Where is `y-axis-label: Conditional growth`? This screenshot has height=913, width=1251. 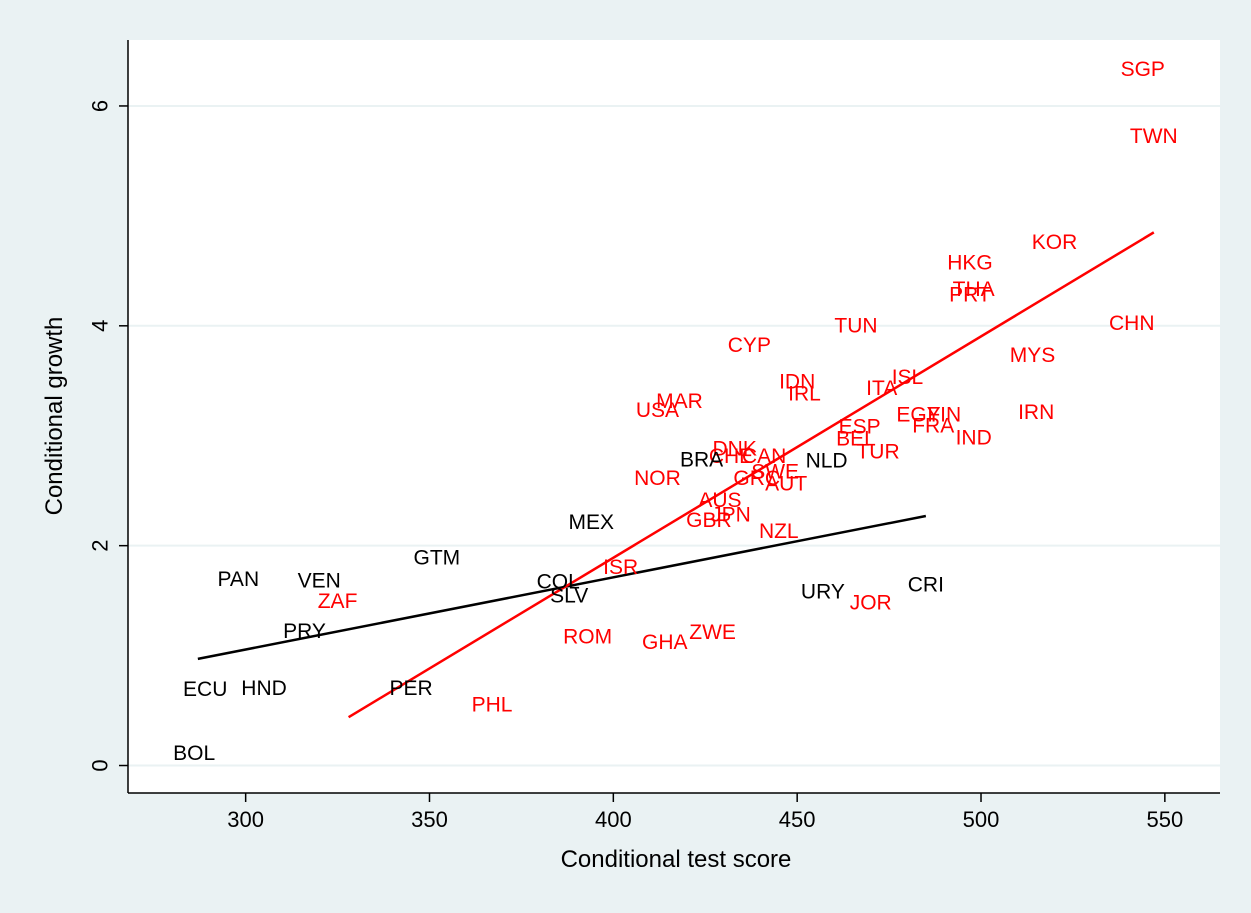 y-axis-label: Conditional growth is located at coordinates (54, 416).